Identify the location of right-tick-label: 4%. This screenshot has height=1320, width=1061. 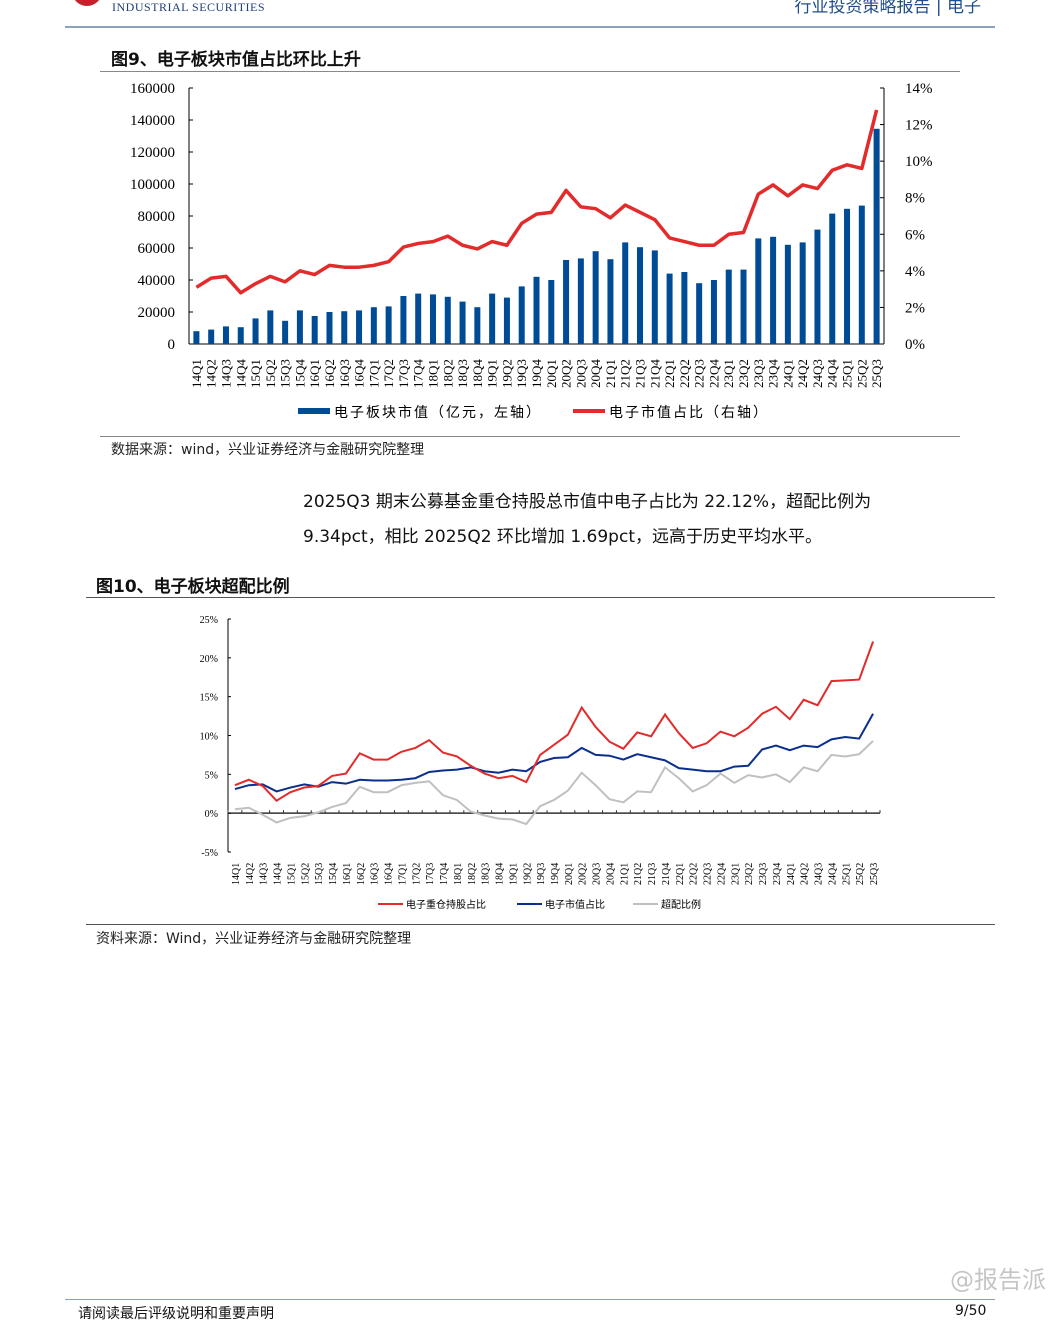
(915, 272).